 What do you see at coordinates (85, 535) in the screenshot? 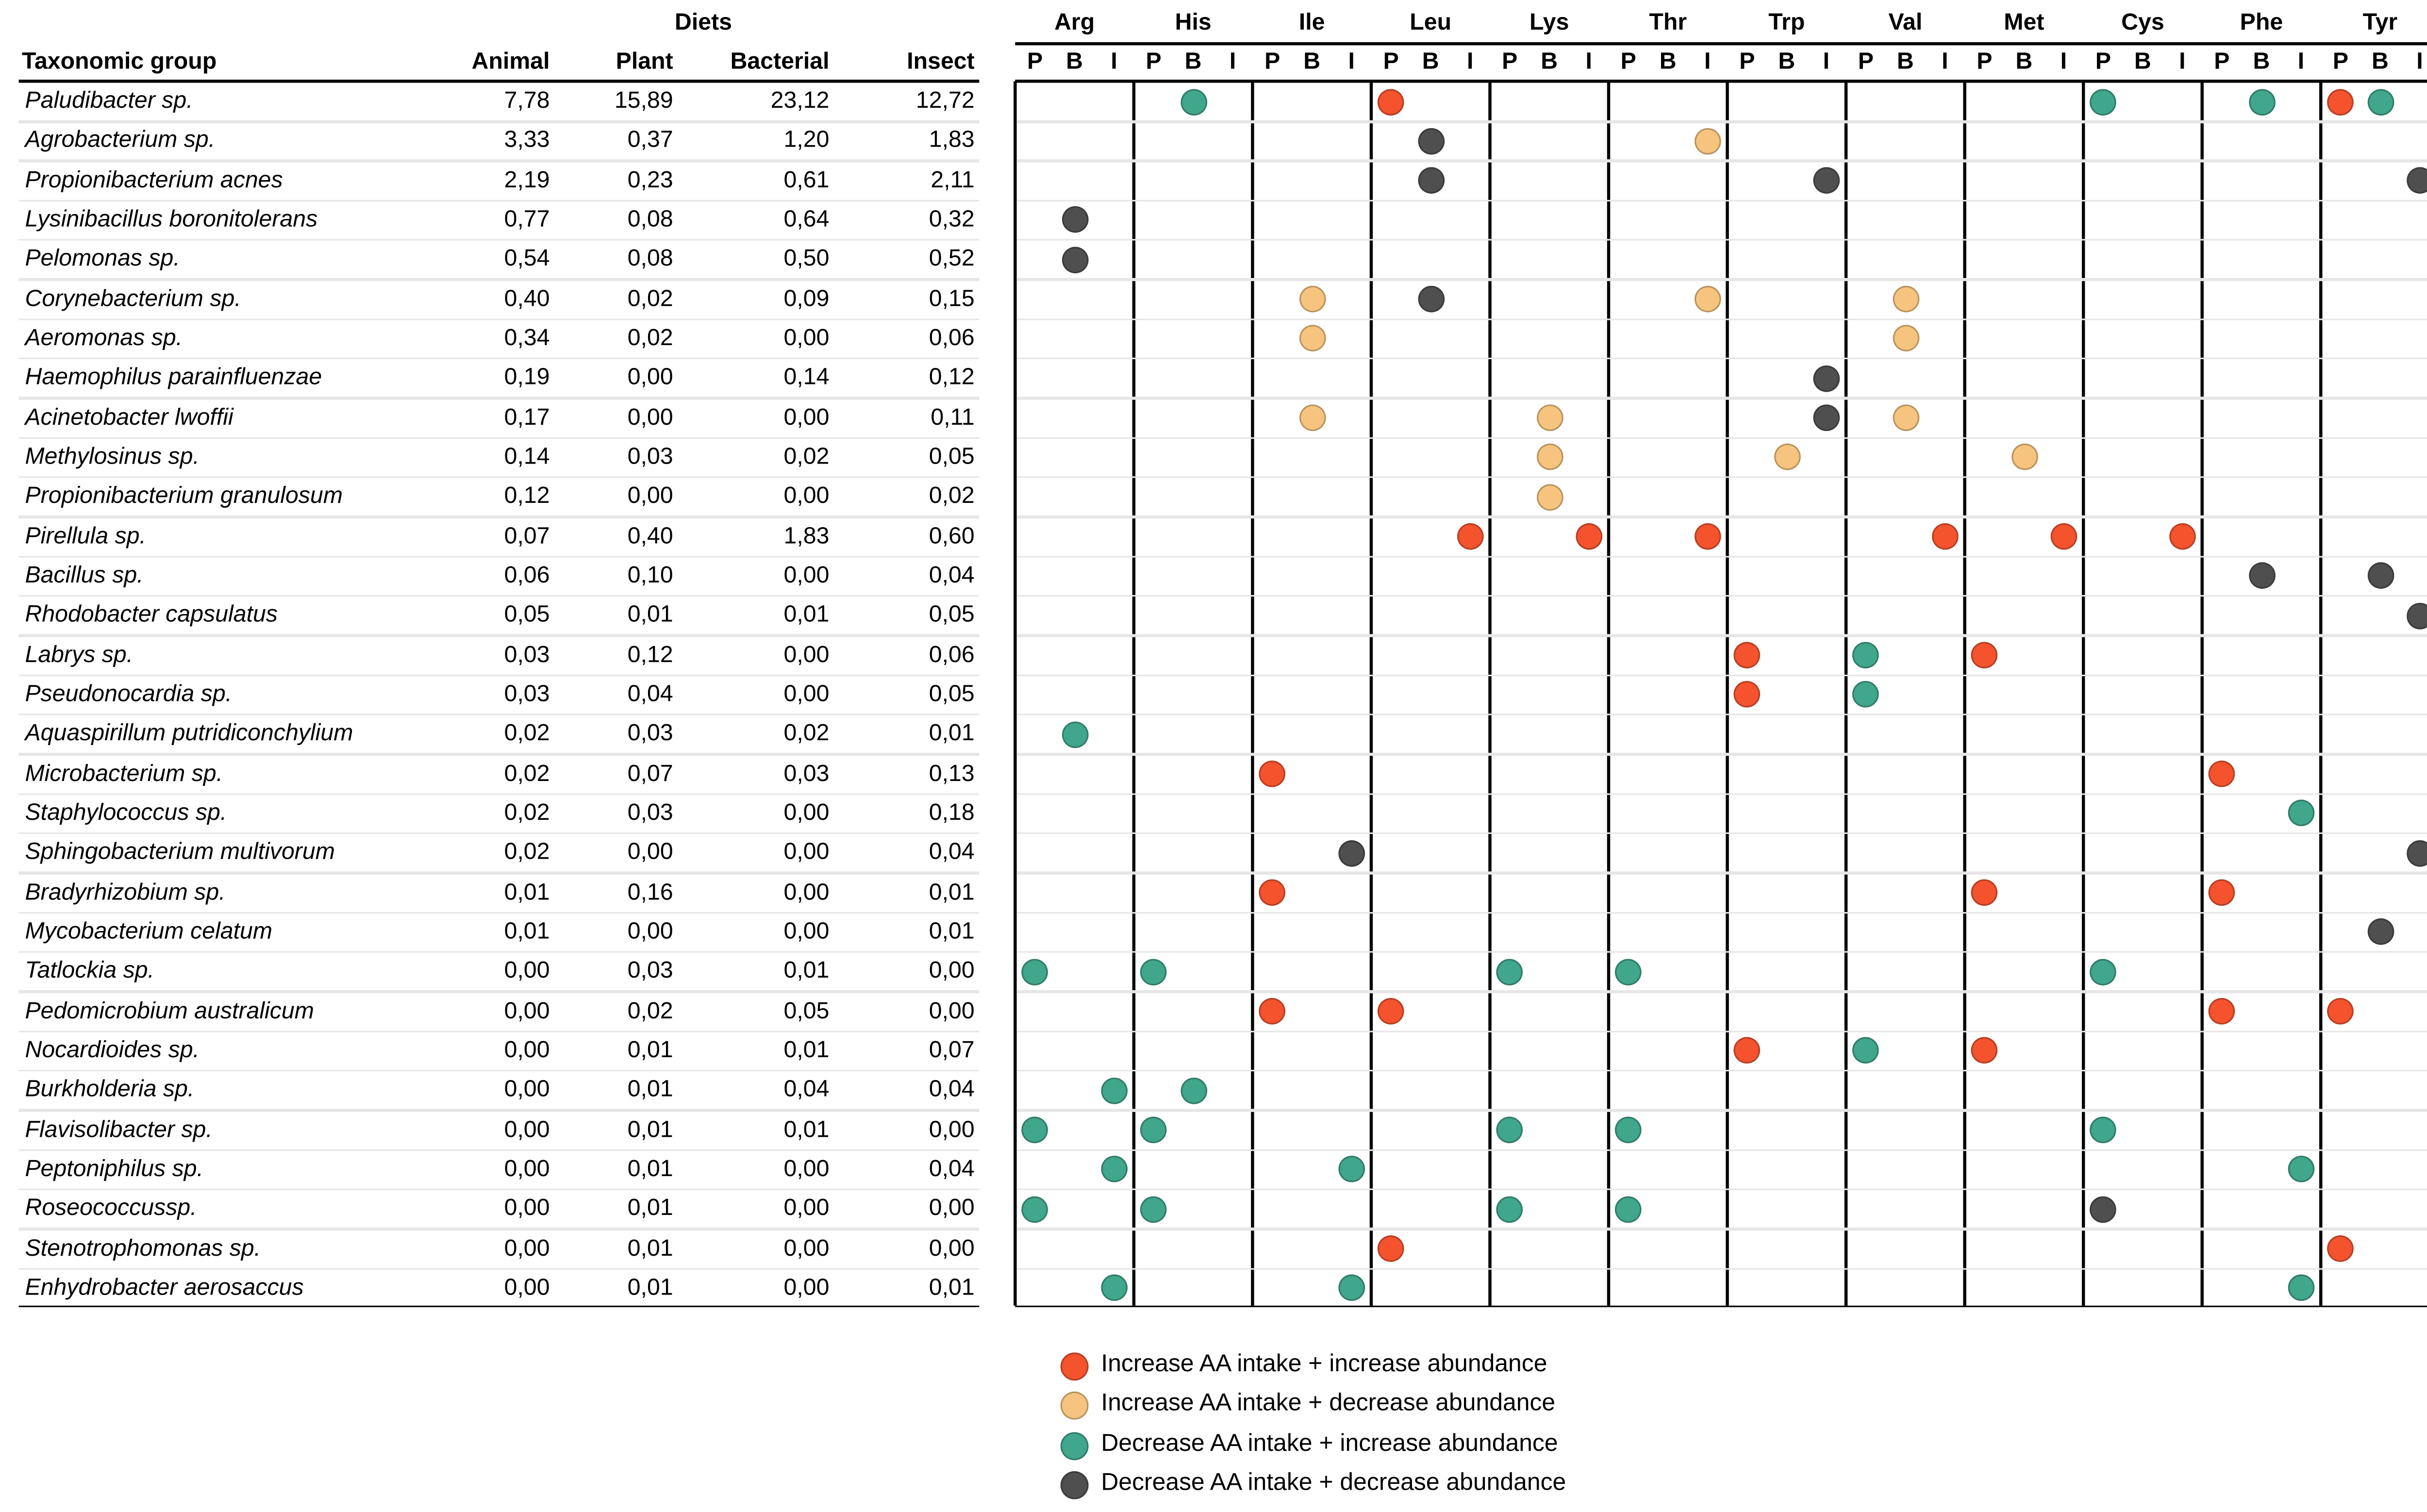
I see `taxon-name: Pirellula sp.` at bounding box center [85, 535].